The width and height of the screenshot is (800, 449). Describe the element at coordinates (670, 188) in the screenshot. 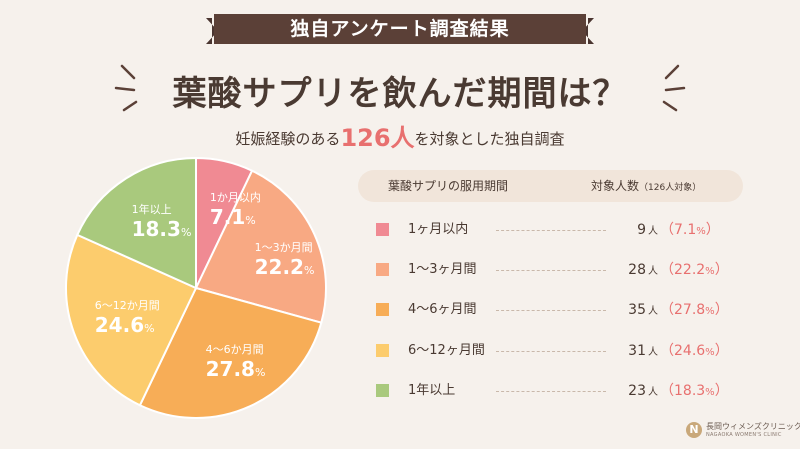

I see `table-header-count-note: （126人対象）` at that location.